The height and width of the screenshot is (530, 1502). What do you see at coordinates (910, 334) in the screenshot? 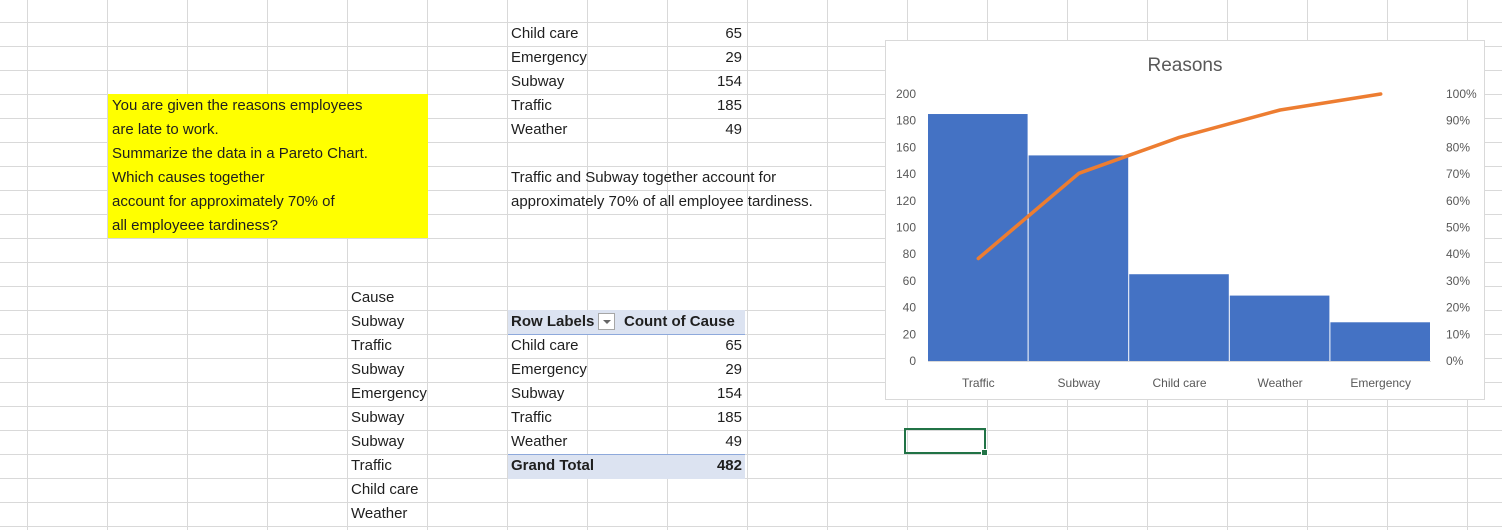
I see `y-tick-label: 20` at bounding box center [910, 334].